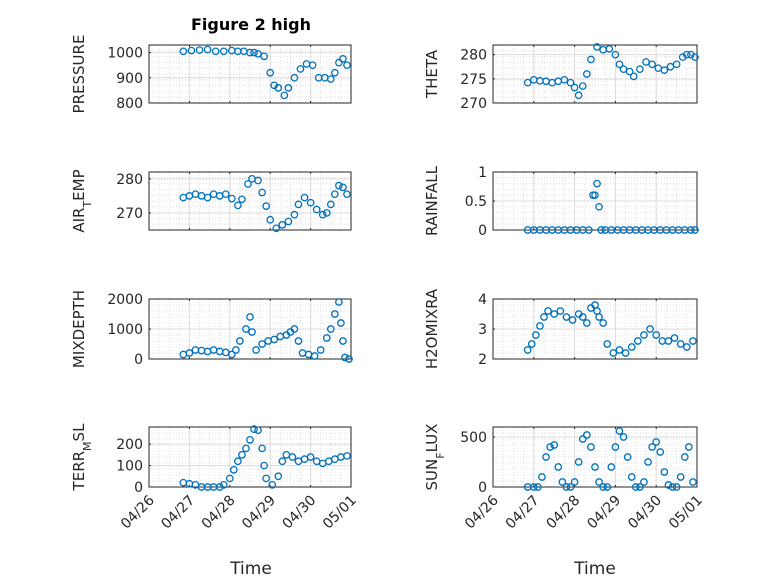 This screenshot has width=778, height=583. Describe the element at coordinates (523, 513) in the screenshot. I see `x-tick-label: 04/27` at that location.